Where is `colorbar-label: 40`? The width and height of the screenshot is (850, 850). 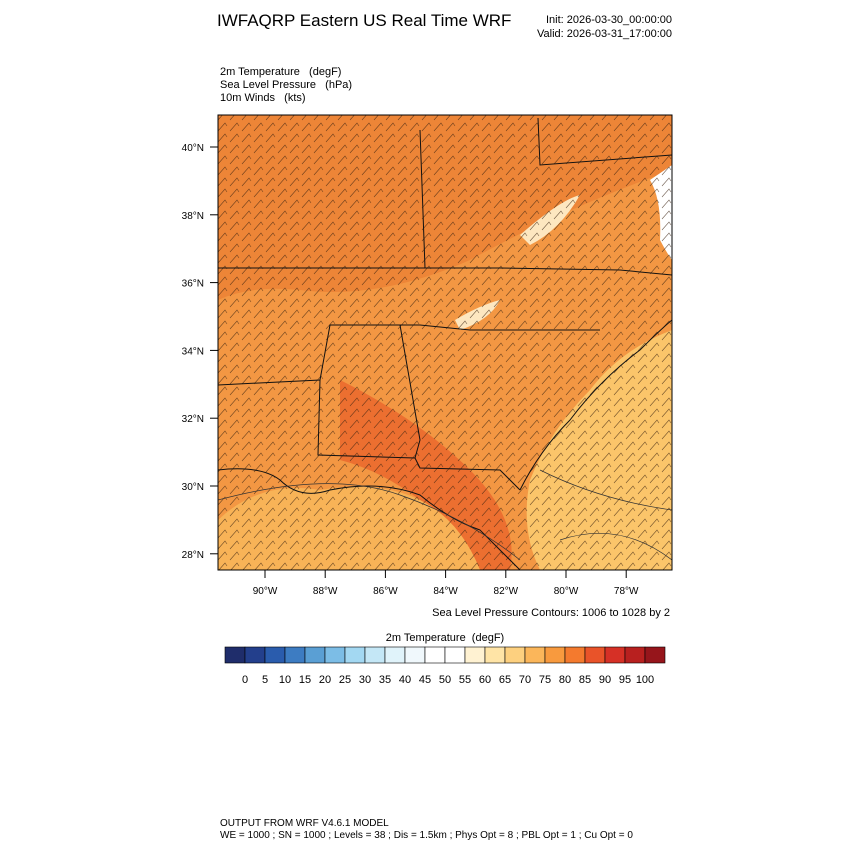 colorbar-label: 40 is located at coordinates (405, 680).